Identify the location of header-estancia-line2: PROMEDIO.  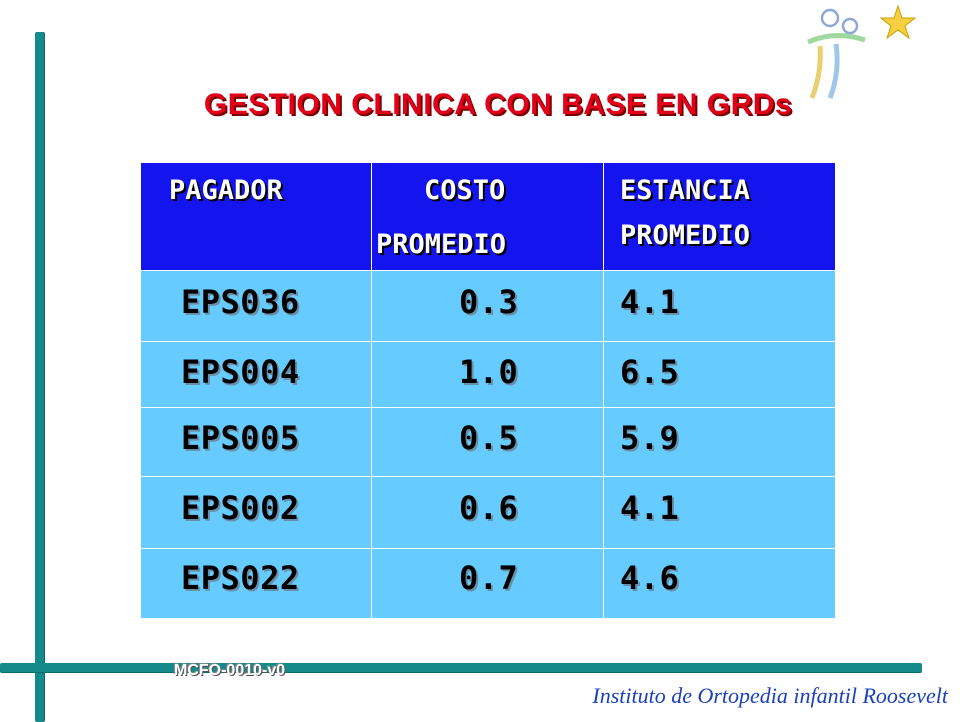
(685, 235).